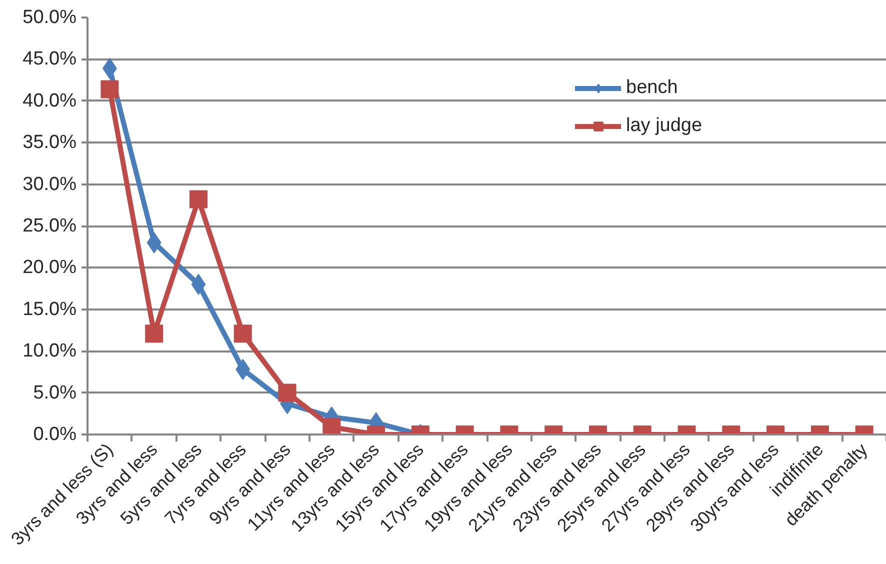 The image size is (886, 564). I want to click on y-tick-label: 10.0%, so click(49, 351).